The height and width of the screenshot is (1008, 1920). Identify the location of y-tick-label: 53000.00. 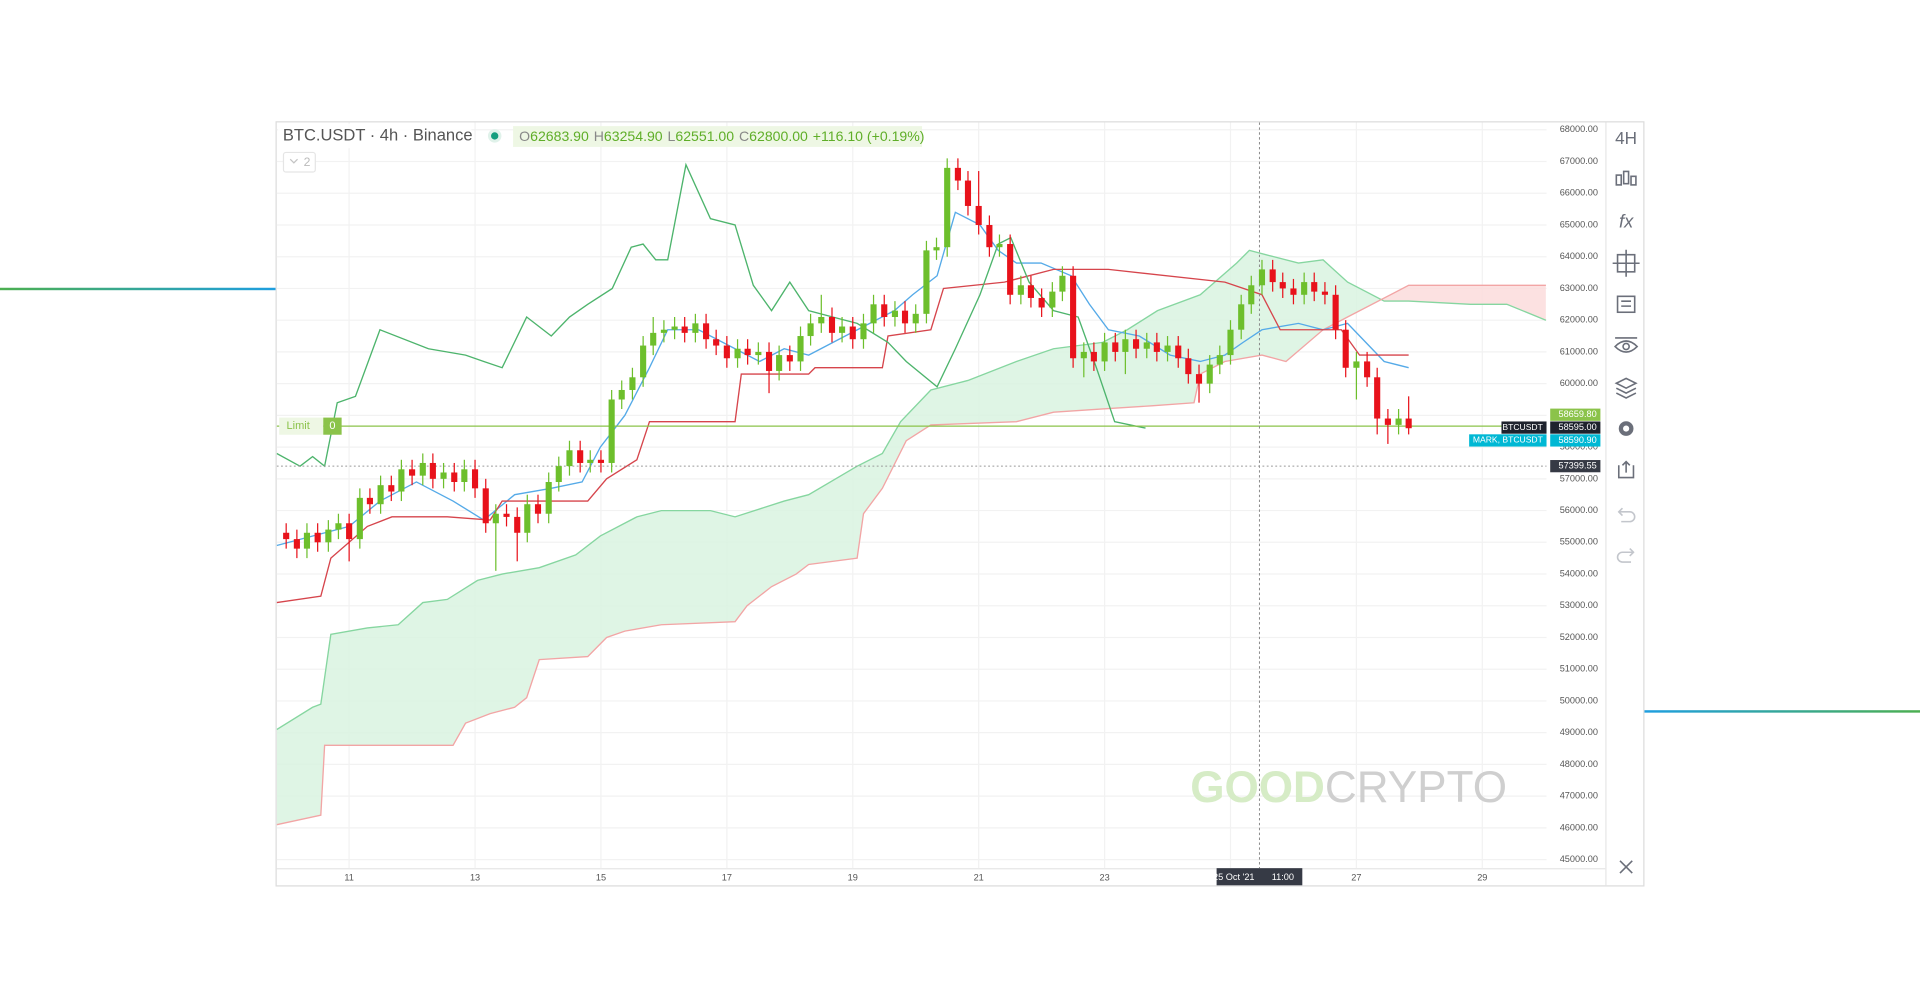
(1579, 605).